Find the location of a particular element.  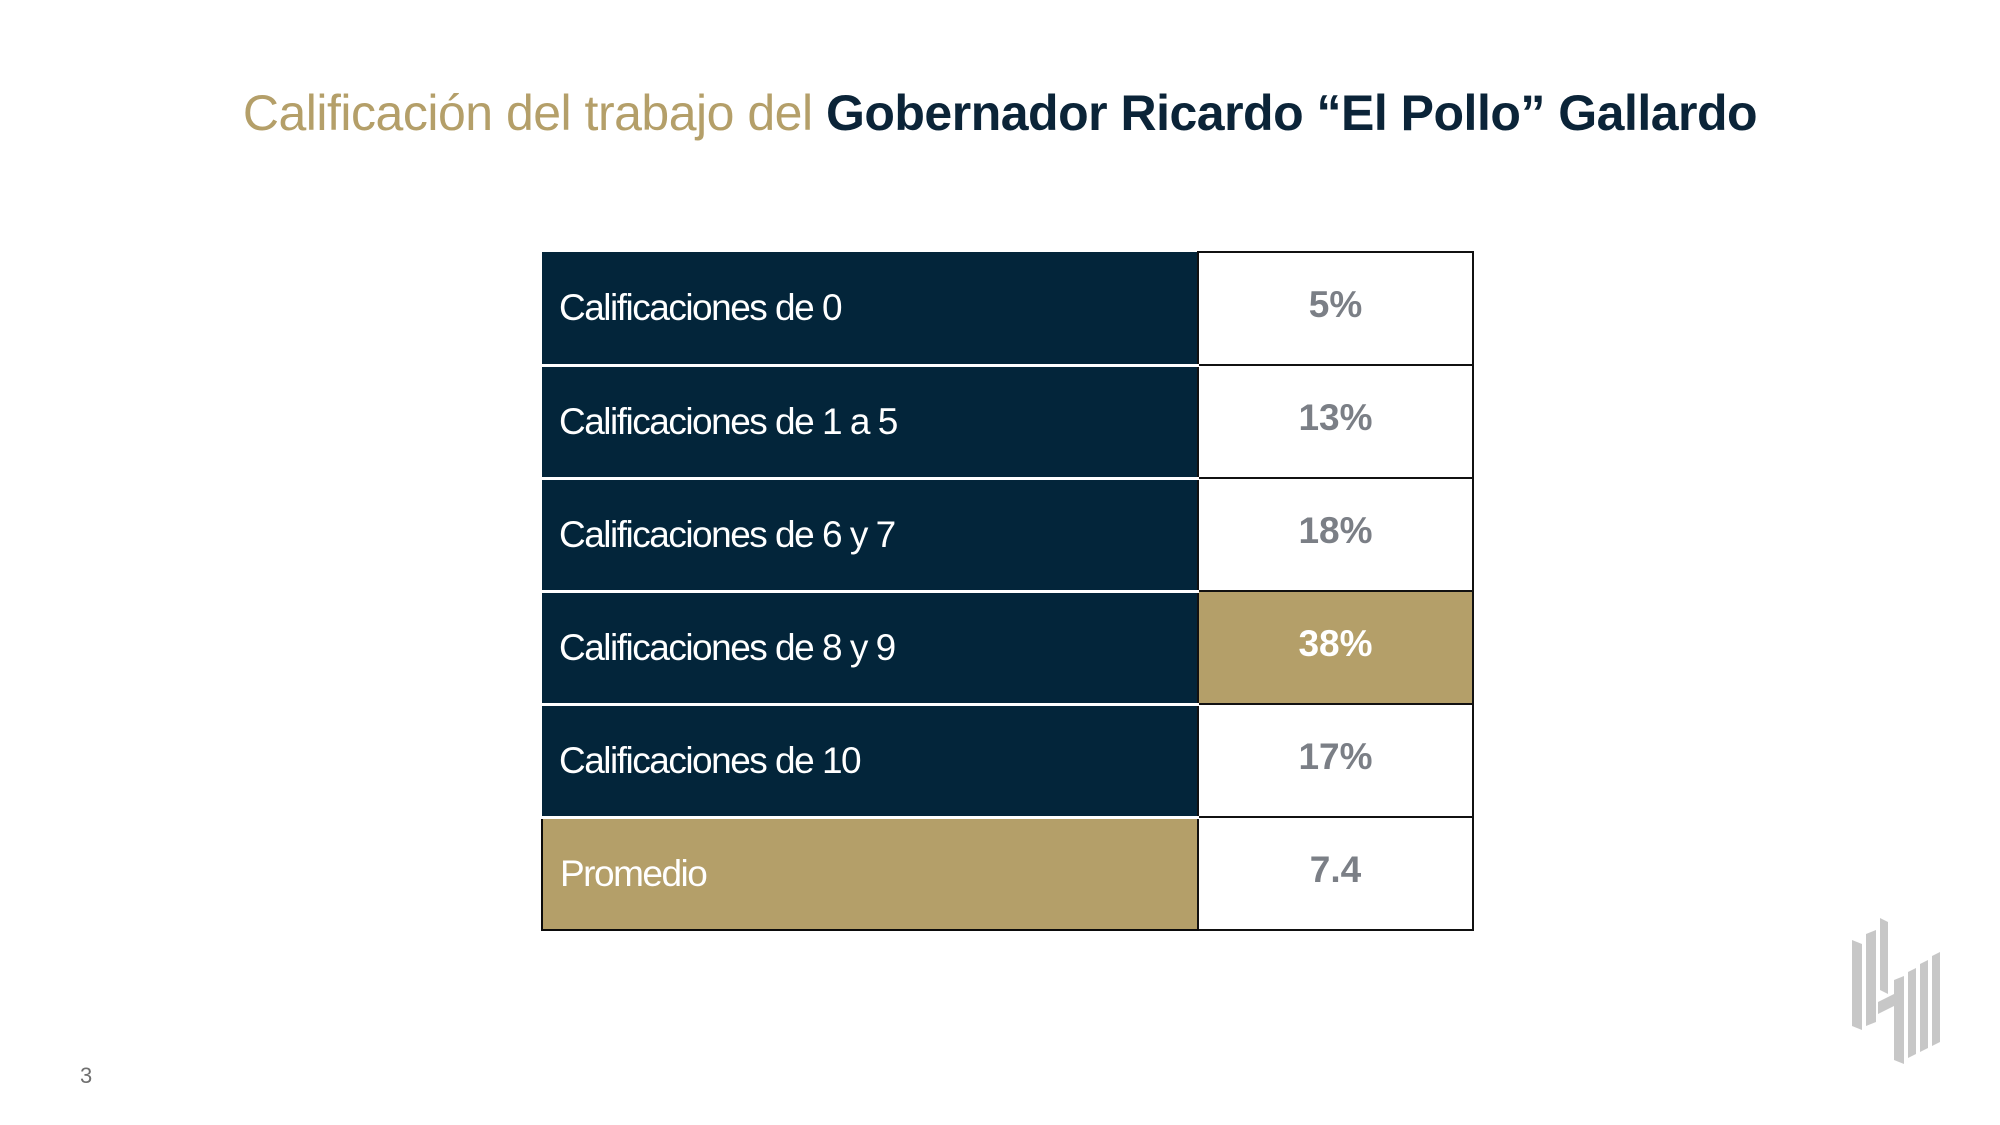

row-label: Calificaciones de 10 is located at coordinates (870, 761).